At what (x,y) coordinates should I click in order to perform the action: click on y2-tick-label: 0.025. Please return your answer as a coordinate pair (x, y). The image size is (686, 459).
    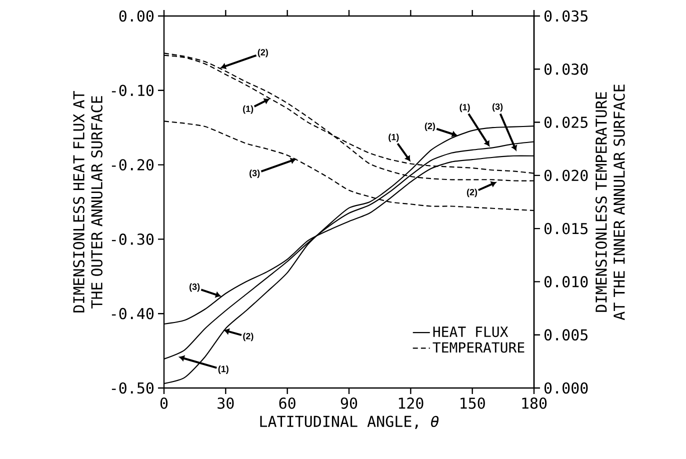
    Looking at the image, I should click on (566, 122).